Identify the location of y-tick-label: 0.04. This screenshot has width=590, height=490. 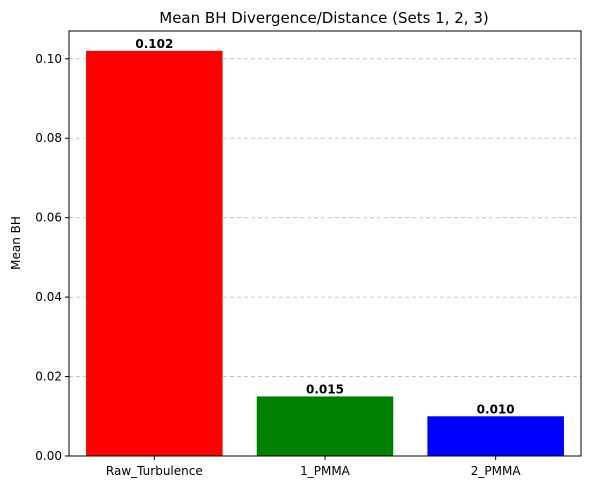
(48, 297).